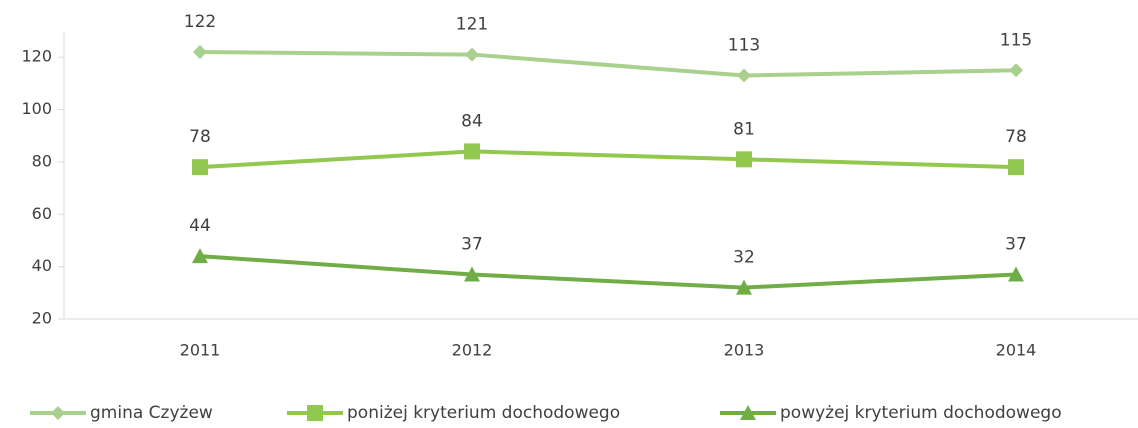 The height and width of the screenshot is (428, 1138). Describe the element at coordinates (200, 22) in the screenshot. I see `data-label: 122` at that location.